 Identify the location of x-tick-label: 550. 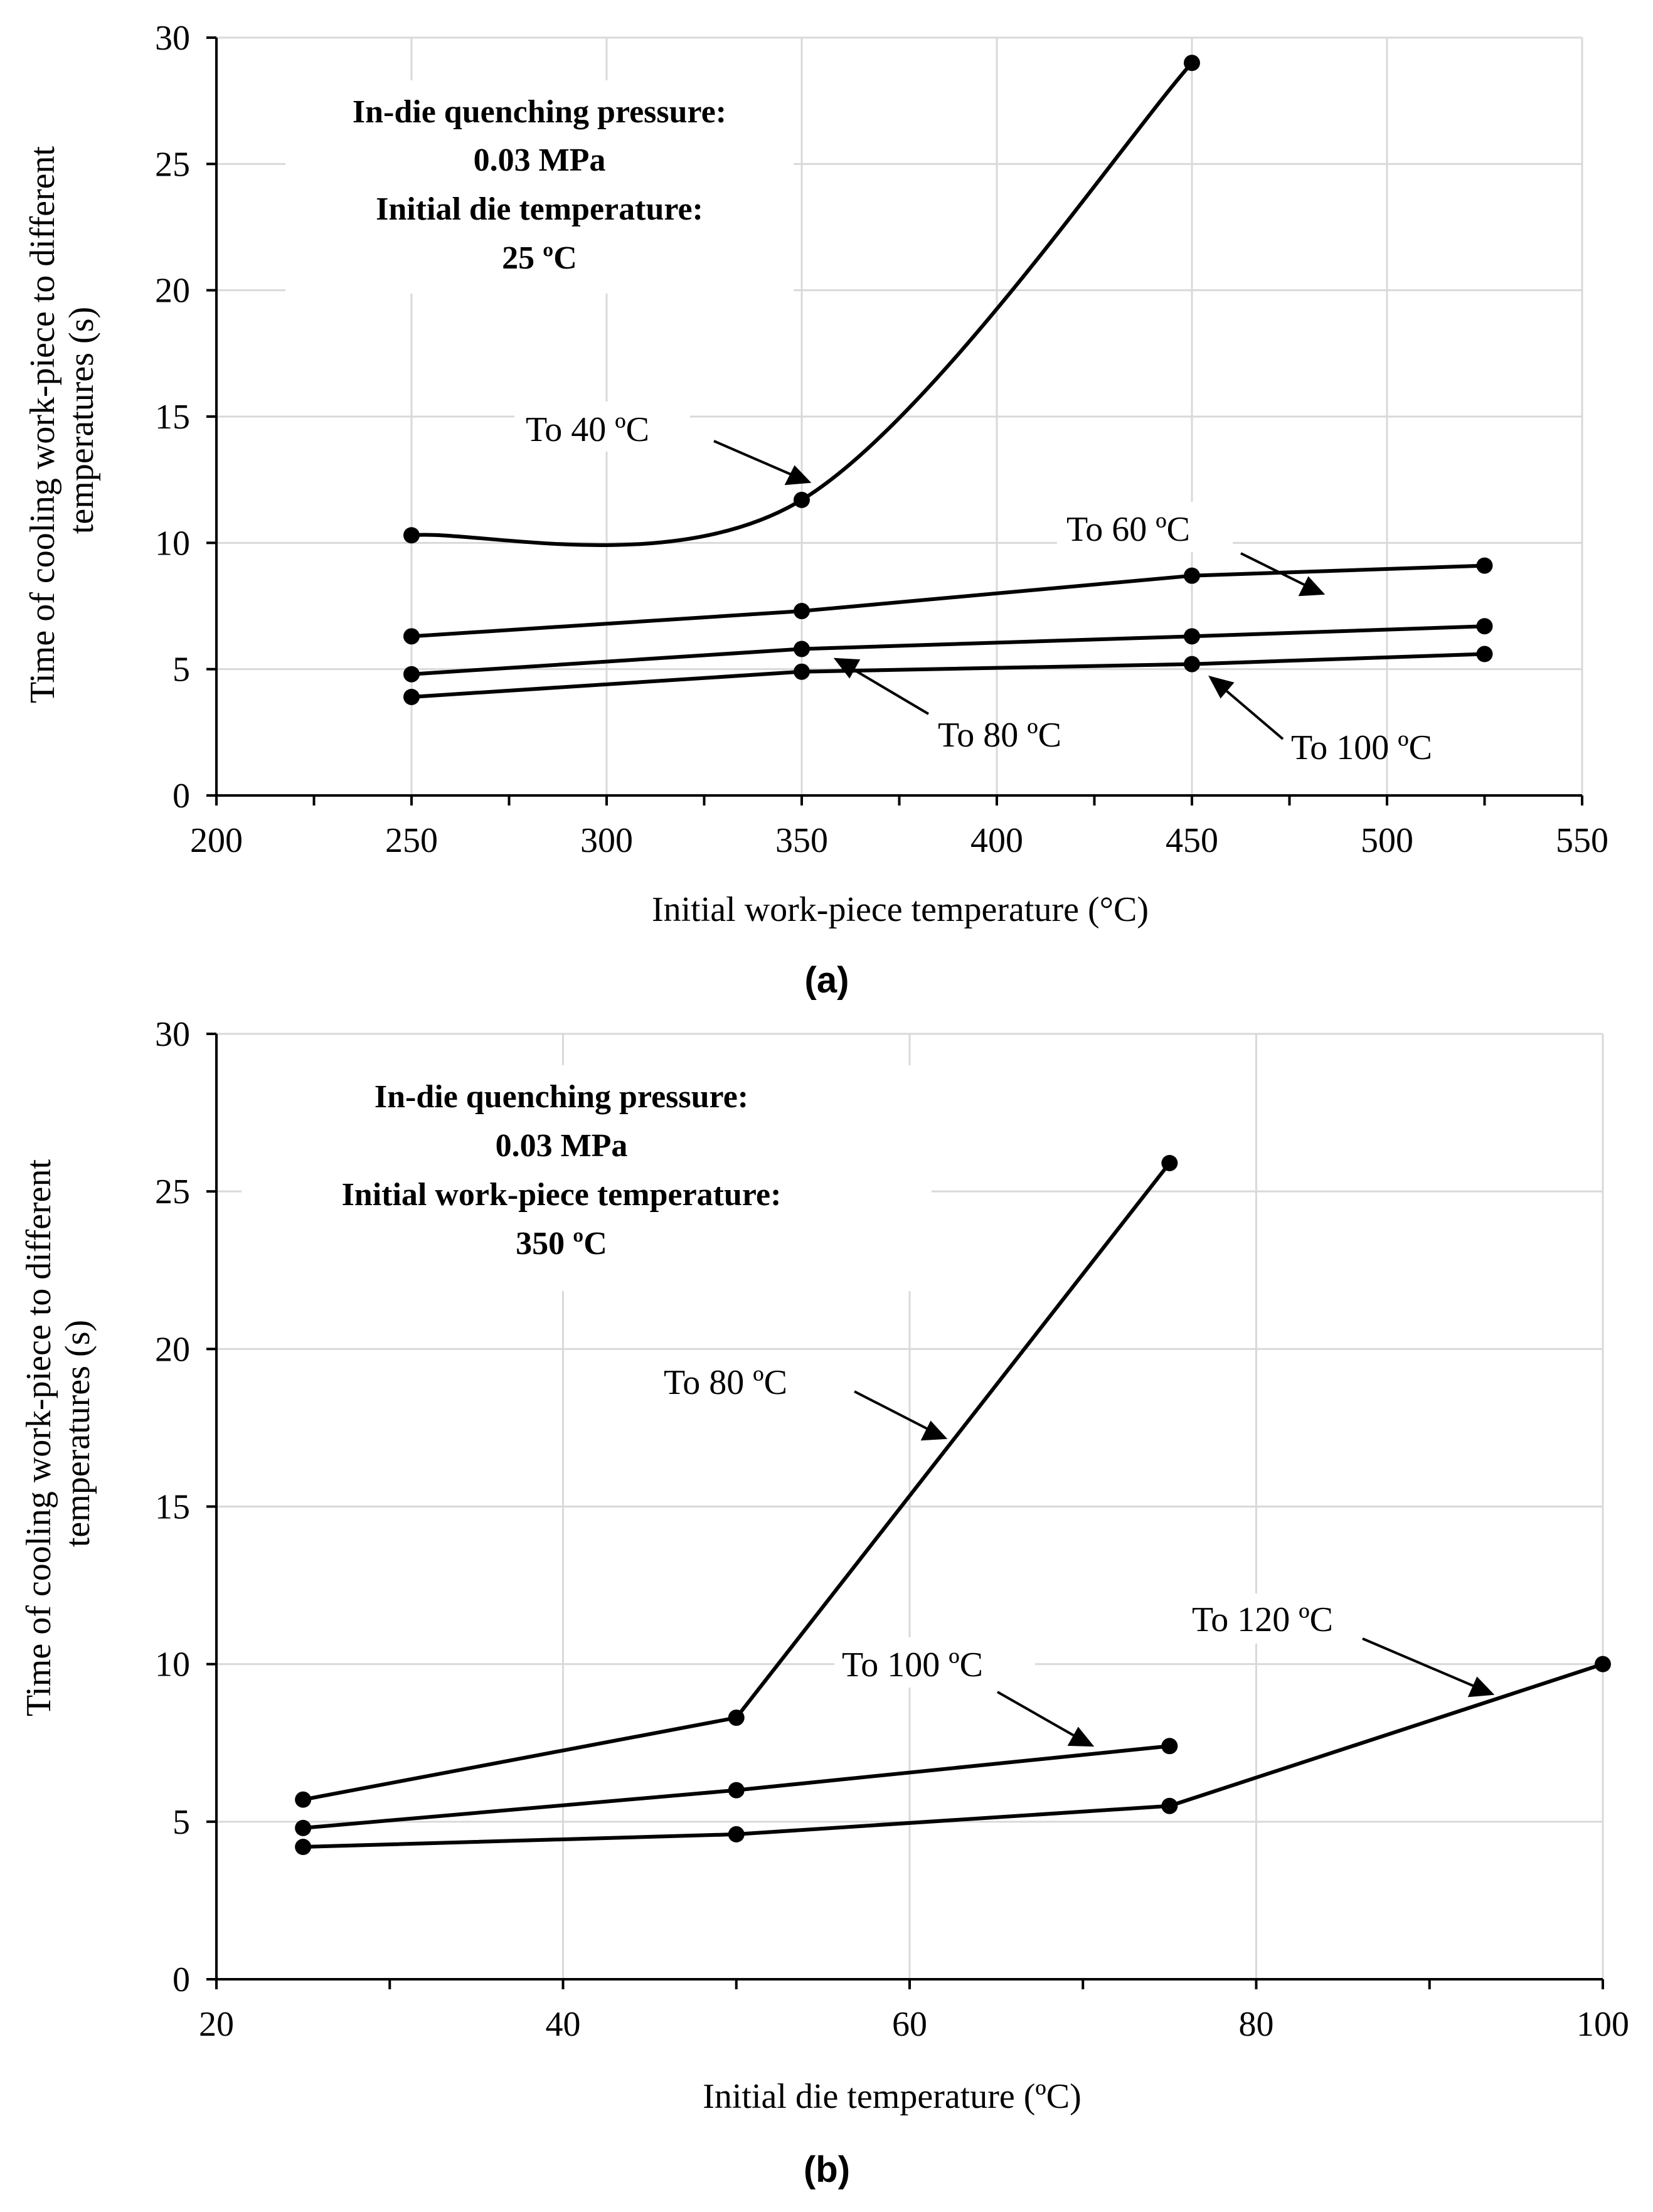
(1582, 840).